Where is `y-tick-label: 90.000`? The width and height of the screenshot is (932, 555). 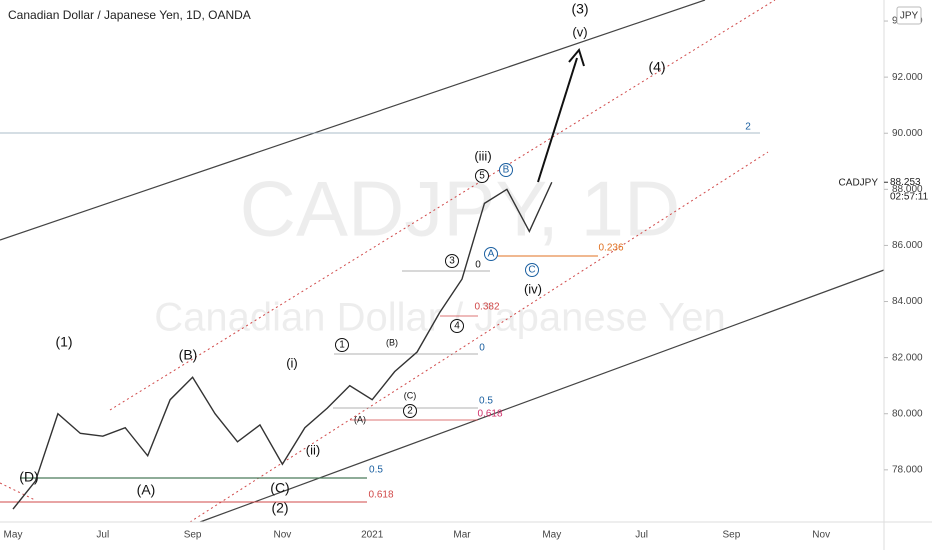 y-tick-label: 90.000 is located at coordinates (907, 133).